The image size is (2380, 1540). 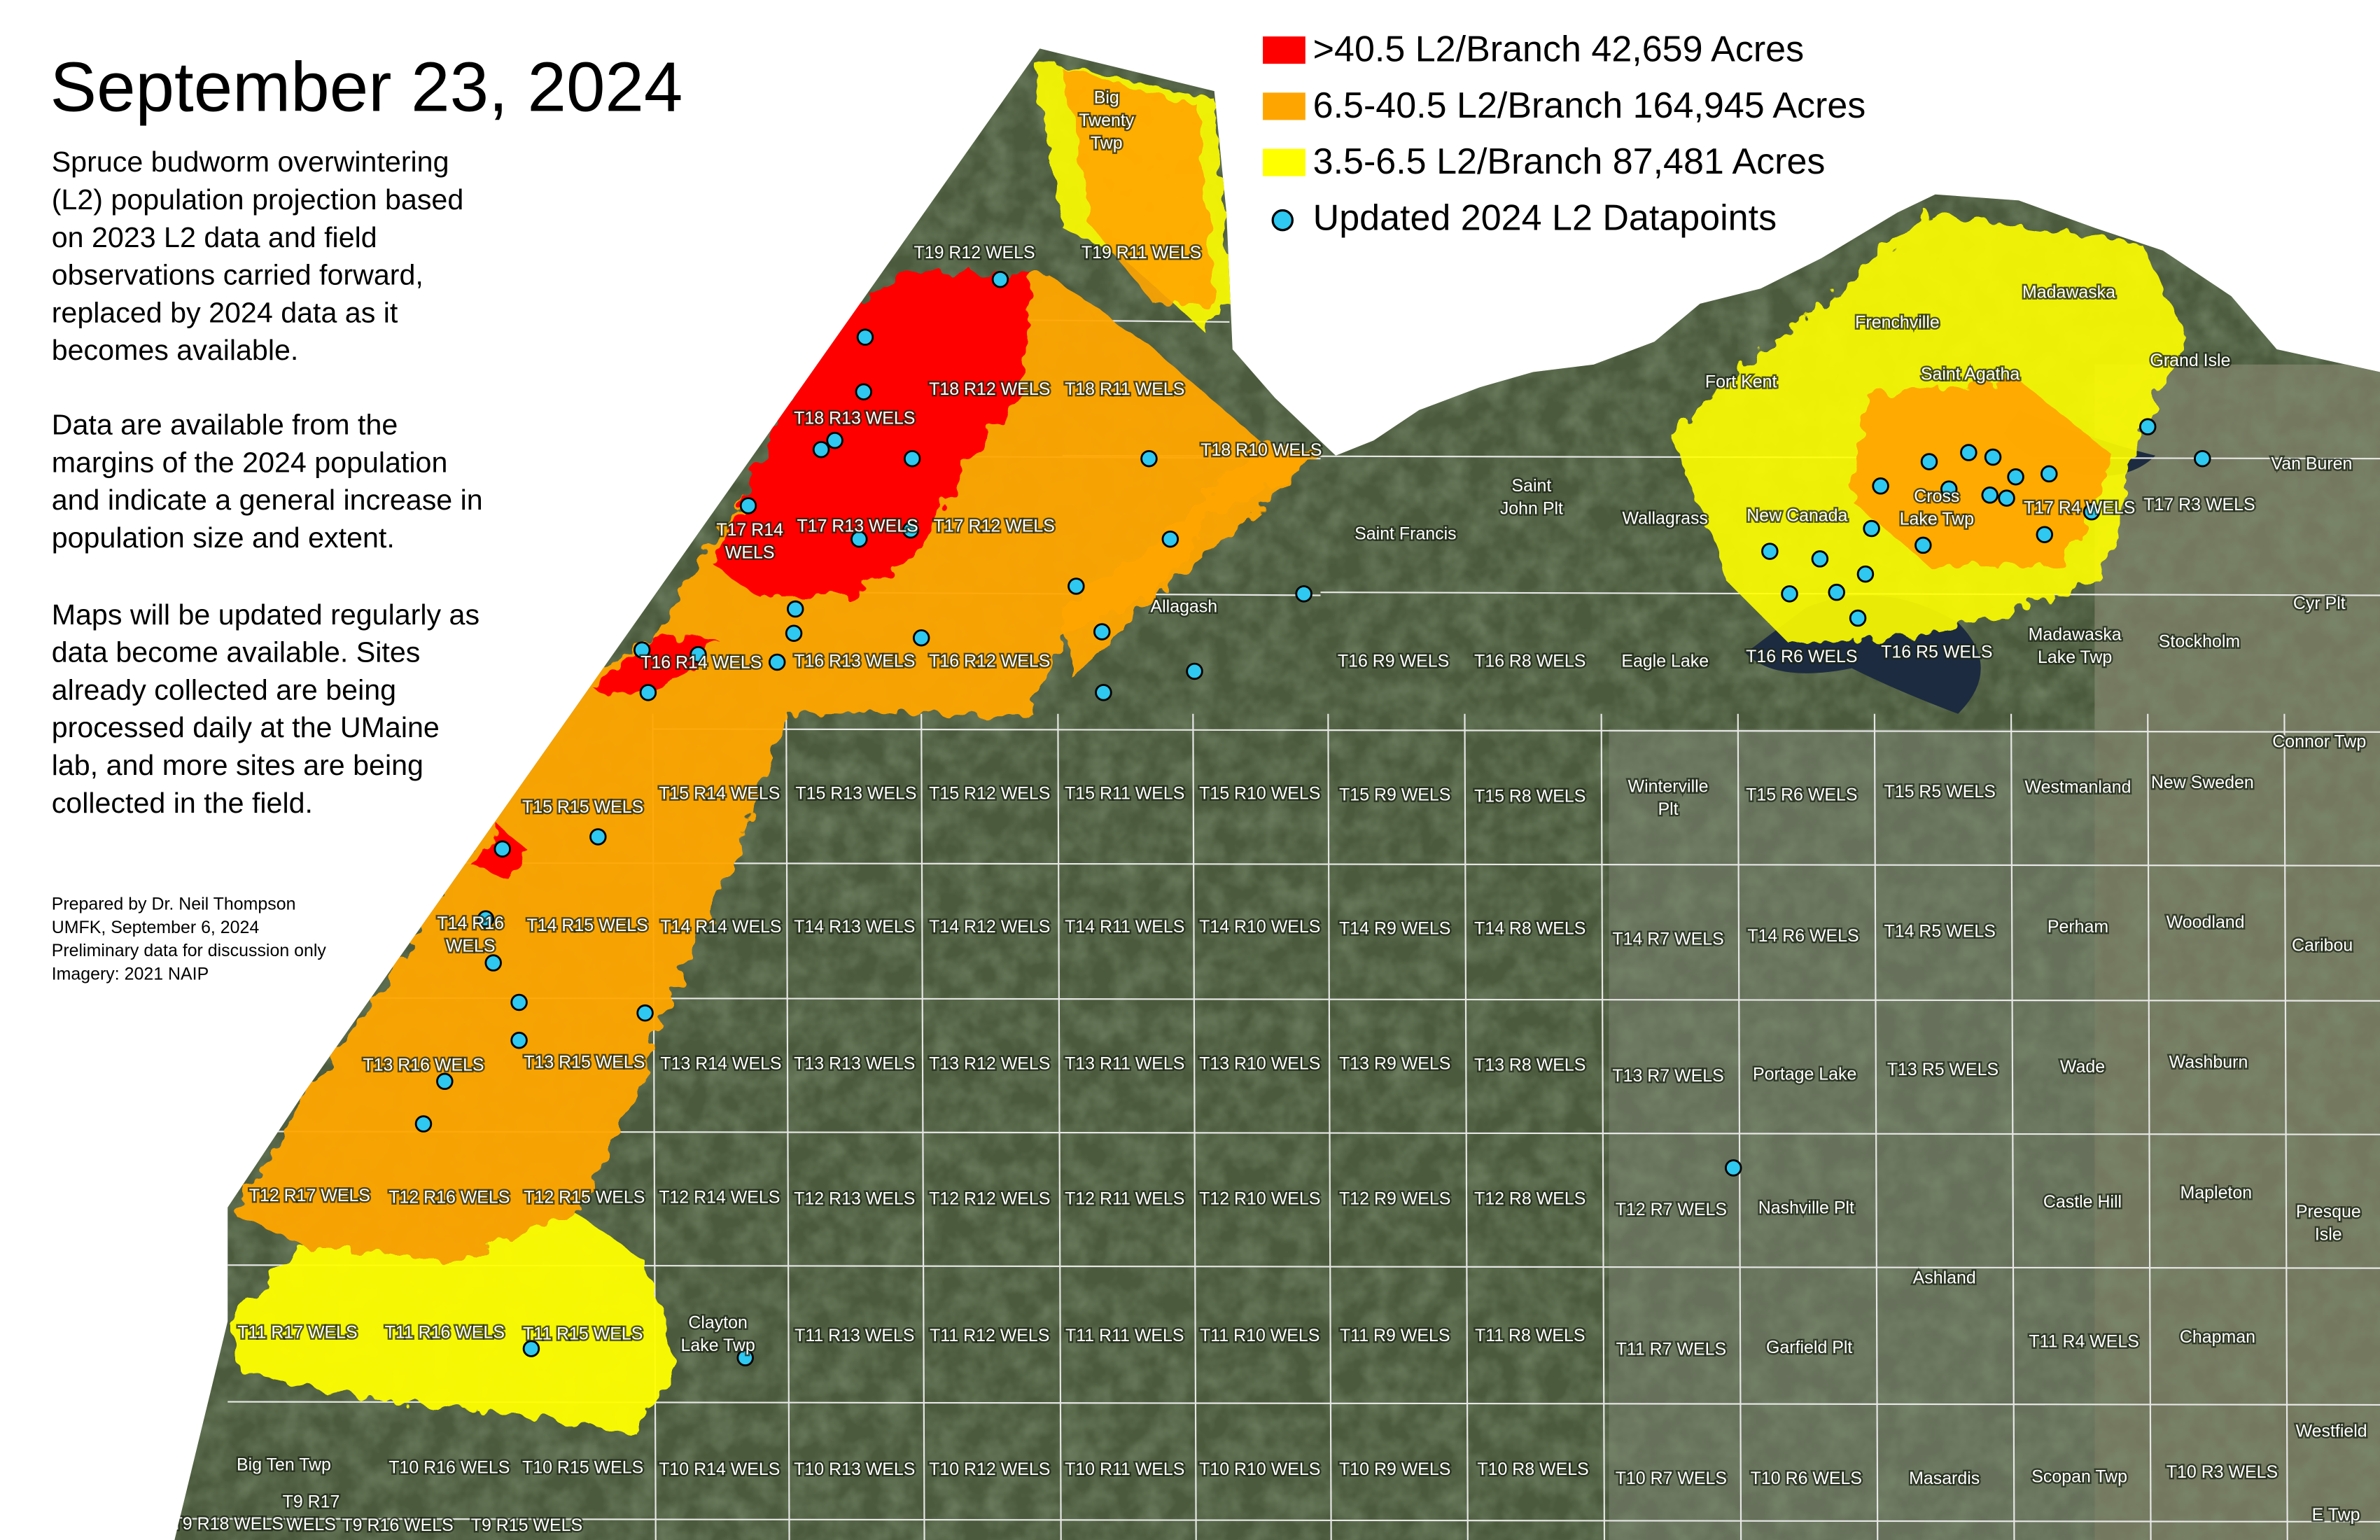 What do you see at coordinates (718, 1322) in the screenshot?
I see `place-label: Clayton` at bounding box center [718, 1322].